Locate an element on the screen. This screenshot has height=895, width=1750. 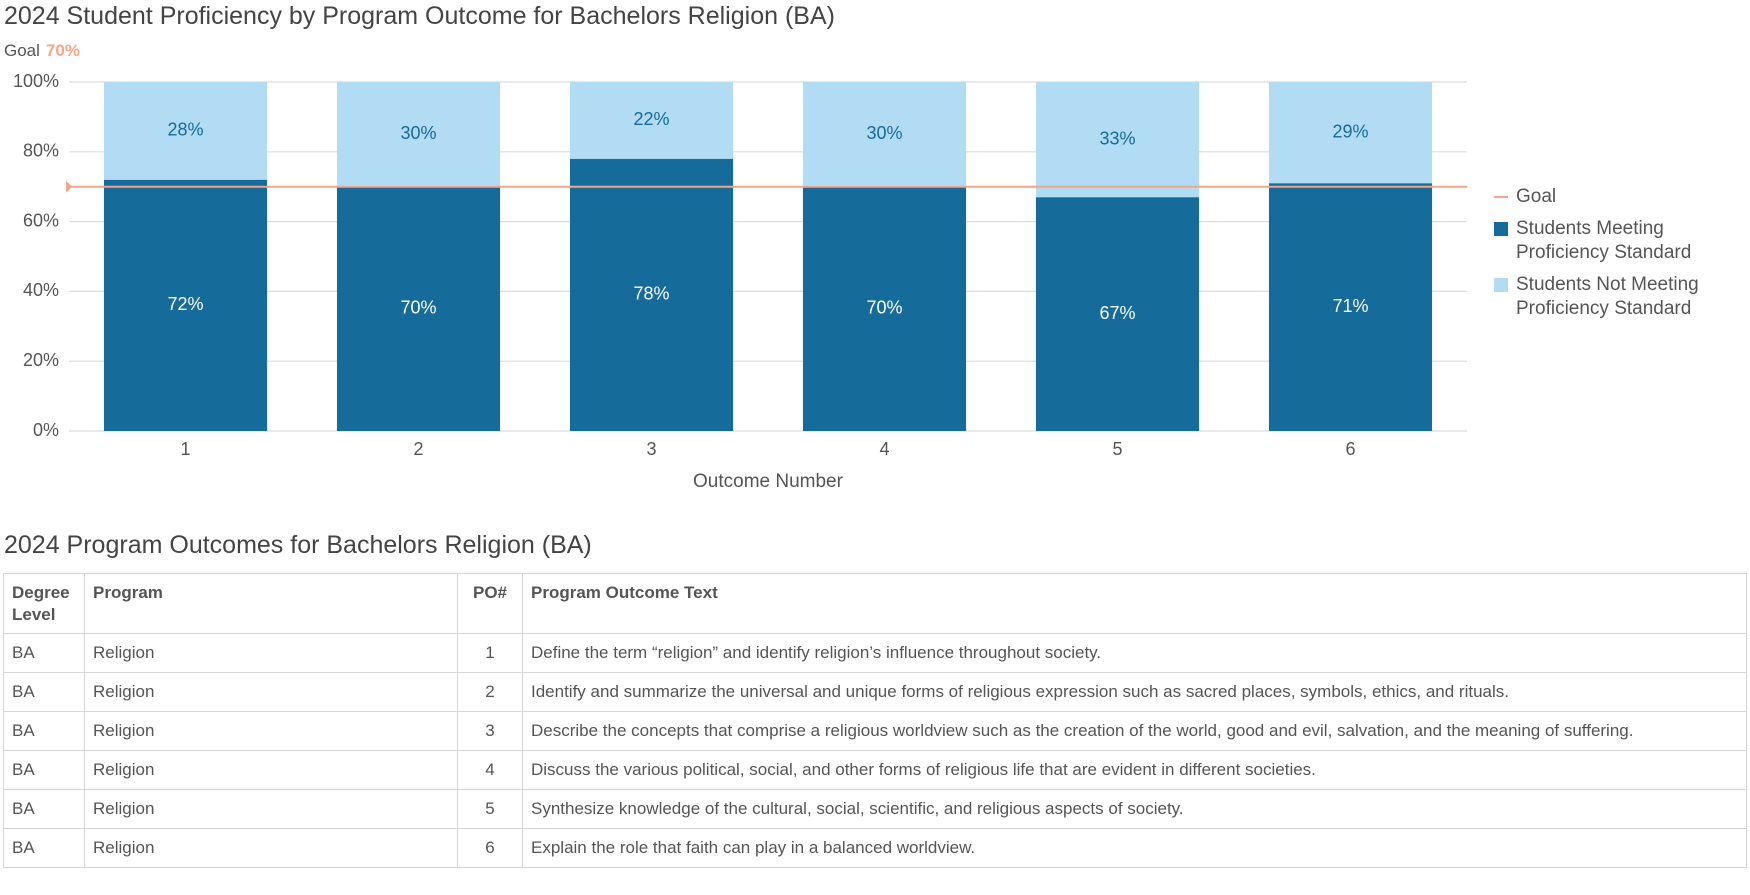
x-tick-label: 6 is located at coordinates (1350, 449).